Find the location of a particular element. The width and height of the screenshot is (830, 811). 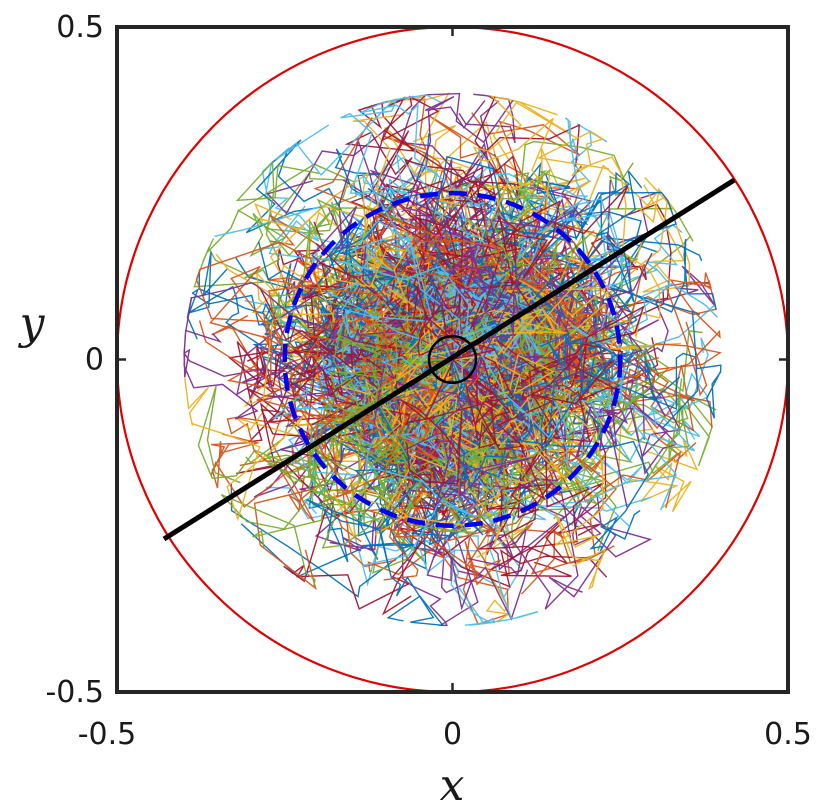

y-tick-label: -0.5 is located at coordinates (74, 692).